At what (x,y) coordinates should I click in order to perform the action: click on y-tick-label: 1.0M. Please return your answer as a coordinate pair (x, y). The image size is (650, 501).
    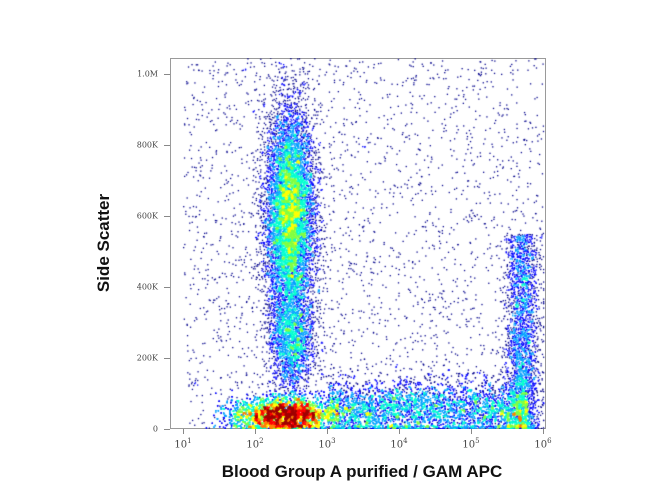
    Looking at the image, I should click on (147, 74).